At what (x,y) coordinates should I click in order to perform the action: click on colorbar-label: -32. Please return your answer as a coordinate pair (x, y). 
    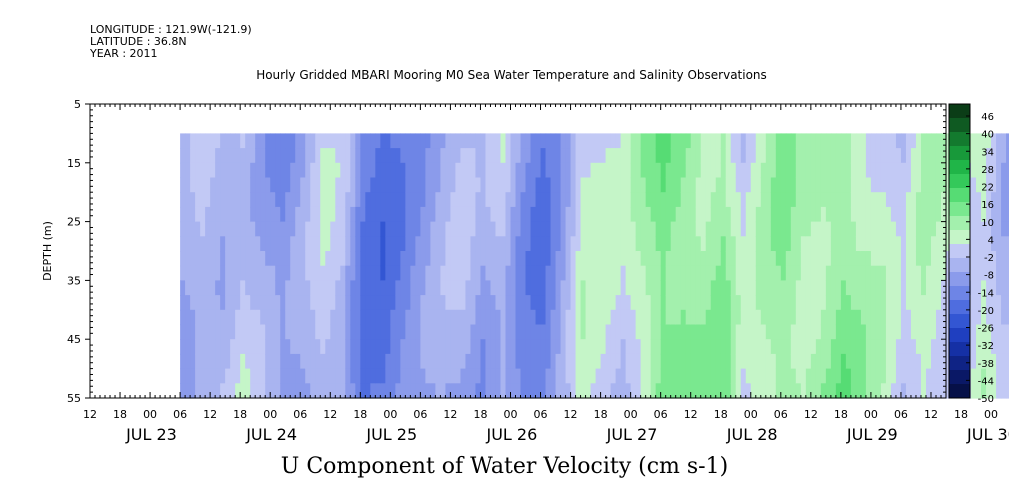
    Looking at the image, I should click on (986, 346).